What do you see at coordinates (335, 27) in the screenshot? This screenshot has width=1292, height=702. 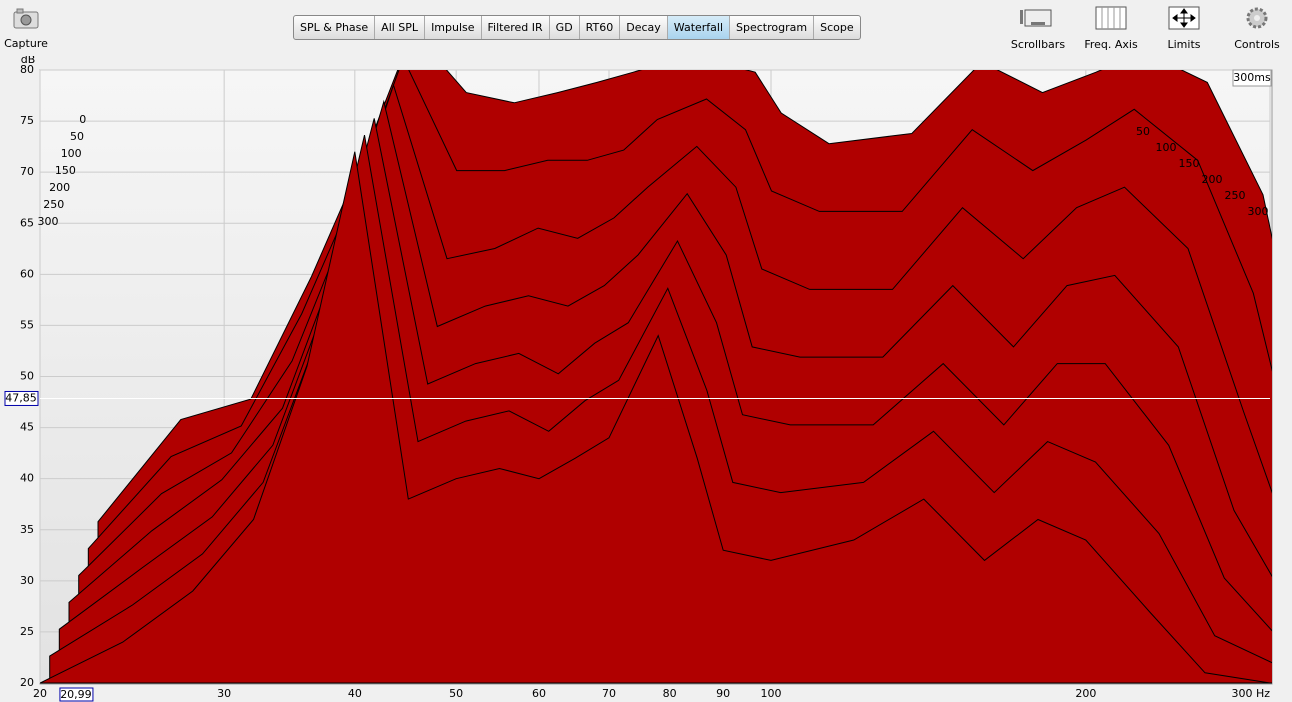 I see `tab-button: SPL & Phase` at bounding box center [335, 27].